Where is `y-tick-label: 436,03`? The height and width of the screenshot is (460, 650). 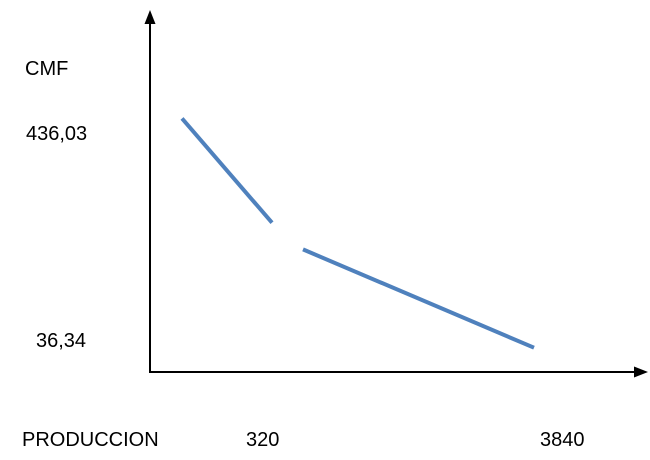 y-tick-label: 436,03 is located at coordinates (56, 134).